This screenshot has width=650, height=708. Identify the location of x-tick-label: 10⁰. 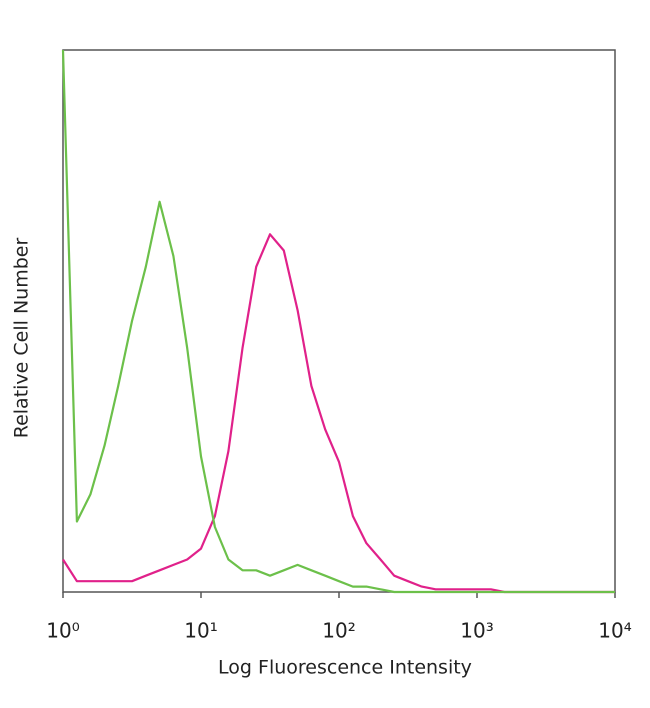
(62, 631).